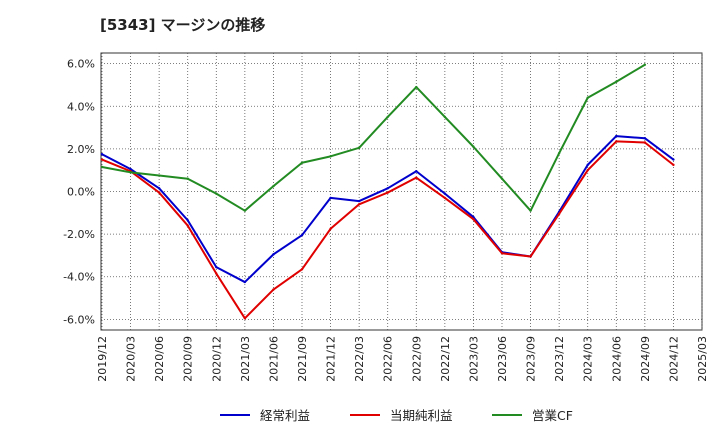  I want to click on x-tick-label: 2020/12, so click(216, 359).